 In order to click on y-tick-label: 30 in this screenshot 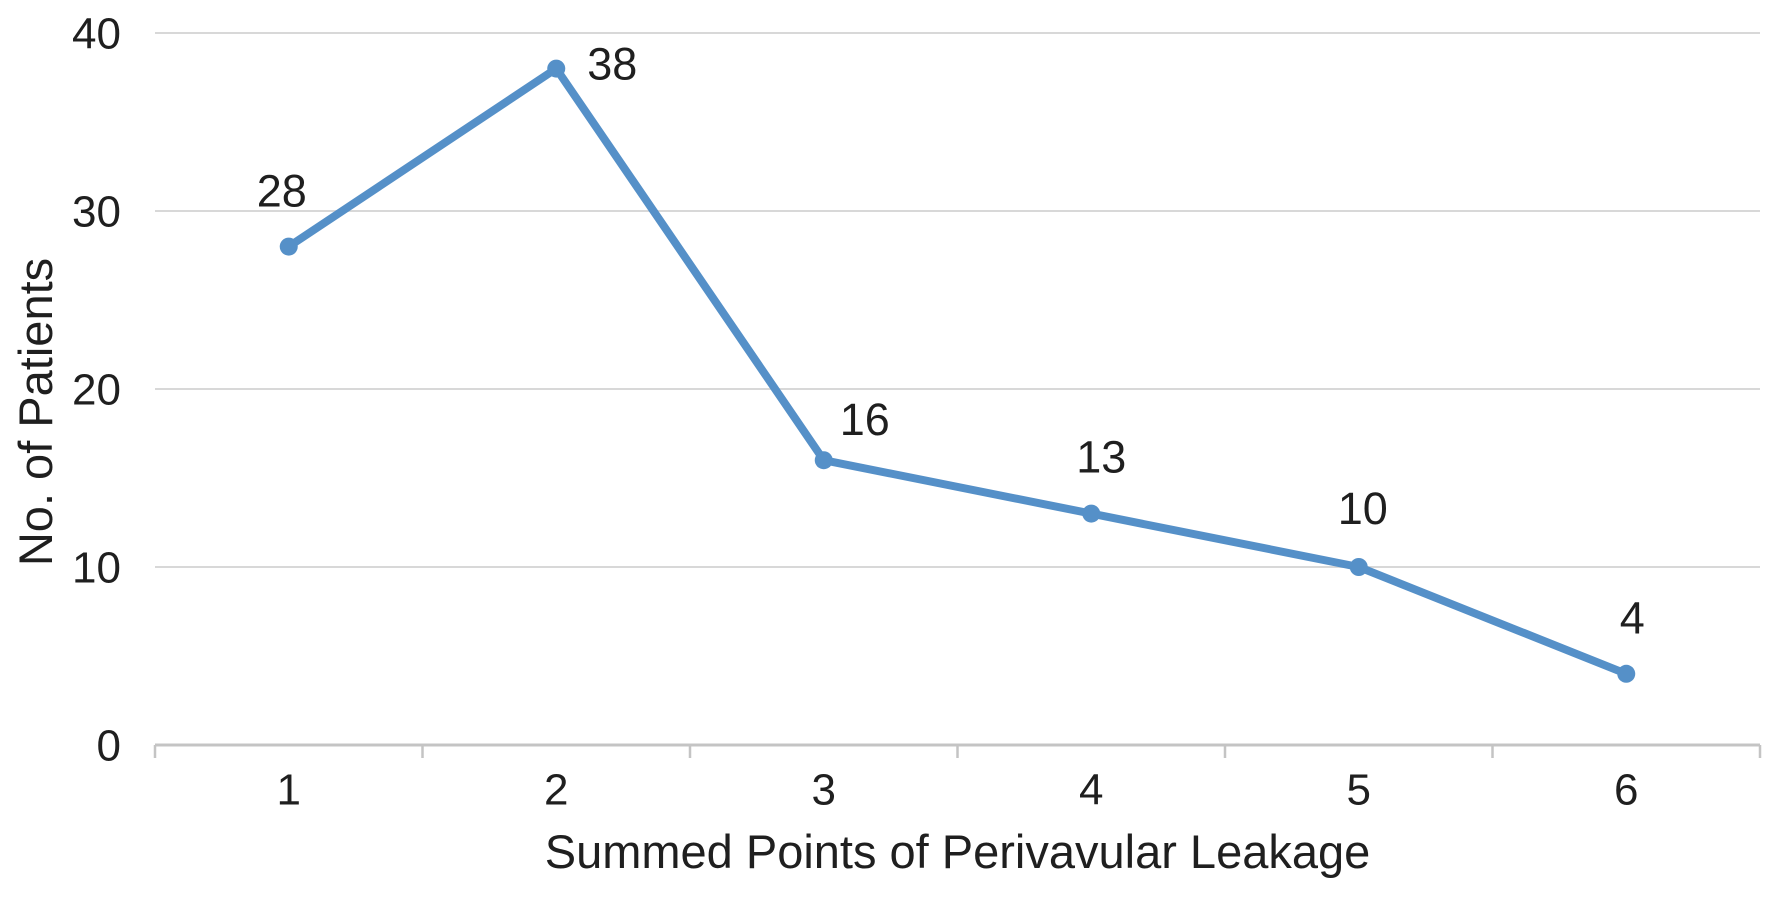, I will do `click(96, 211)`.